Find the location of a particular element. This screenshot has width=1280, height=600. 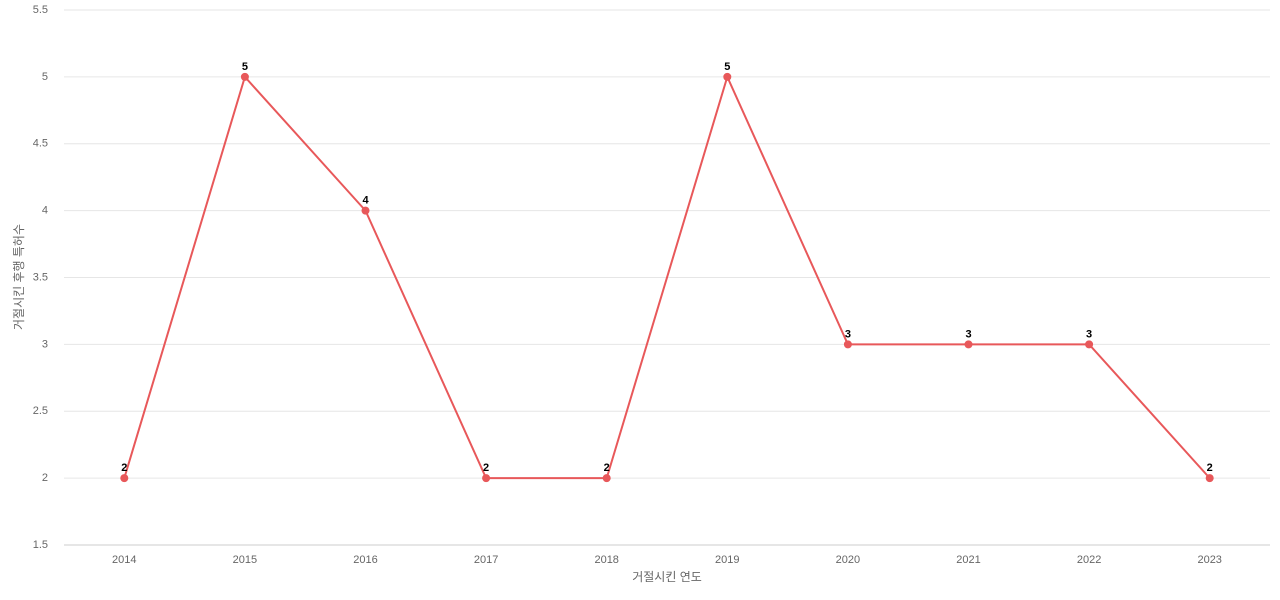

x-tick-label: 2021 is located at coordinates (968, 560).